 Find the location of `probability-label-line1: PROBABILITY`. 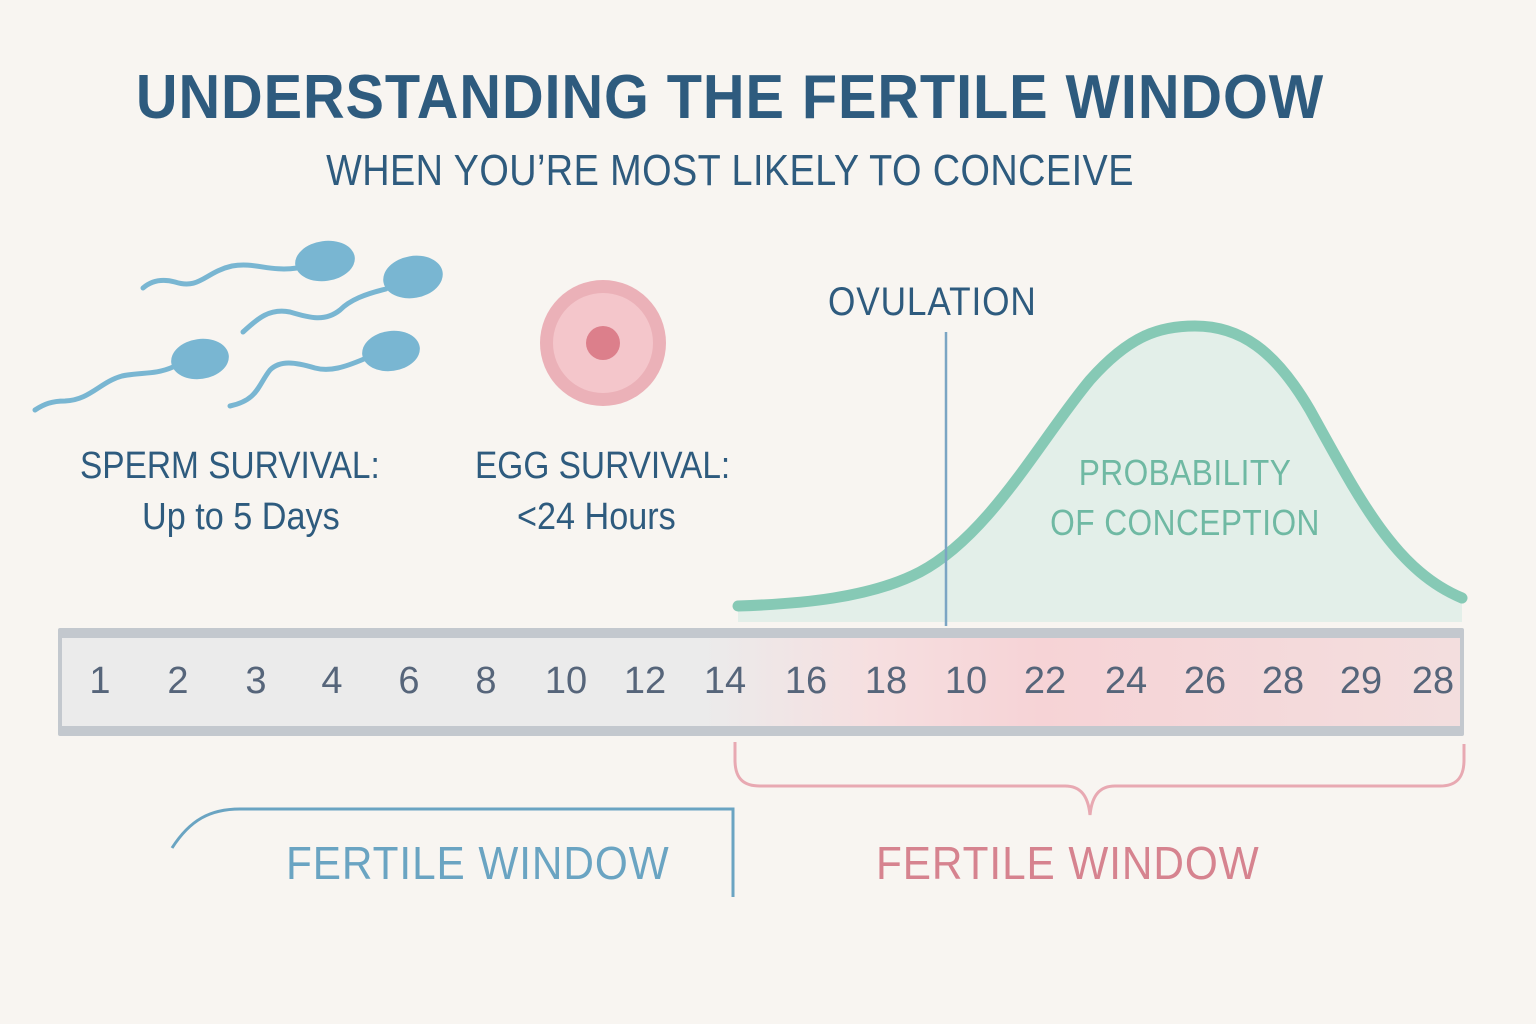

probability-label-line1: PROBABILITY is located at coordinates (1185, 472).